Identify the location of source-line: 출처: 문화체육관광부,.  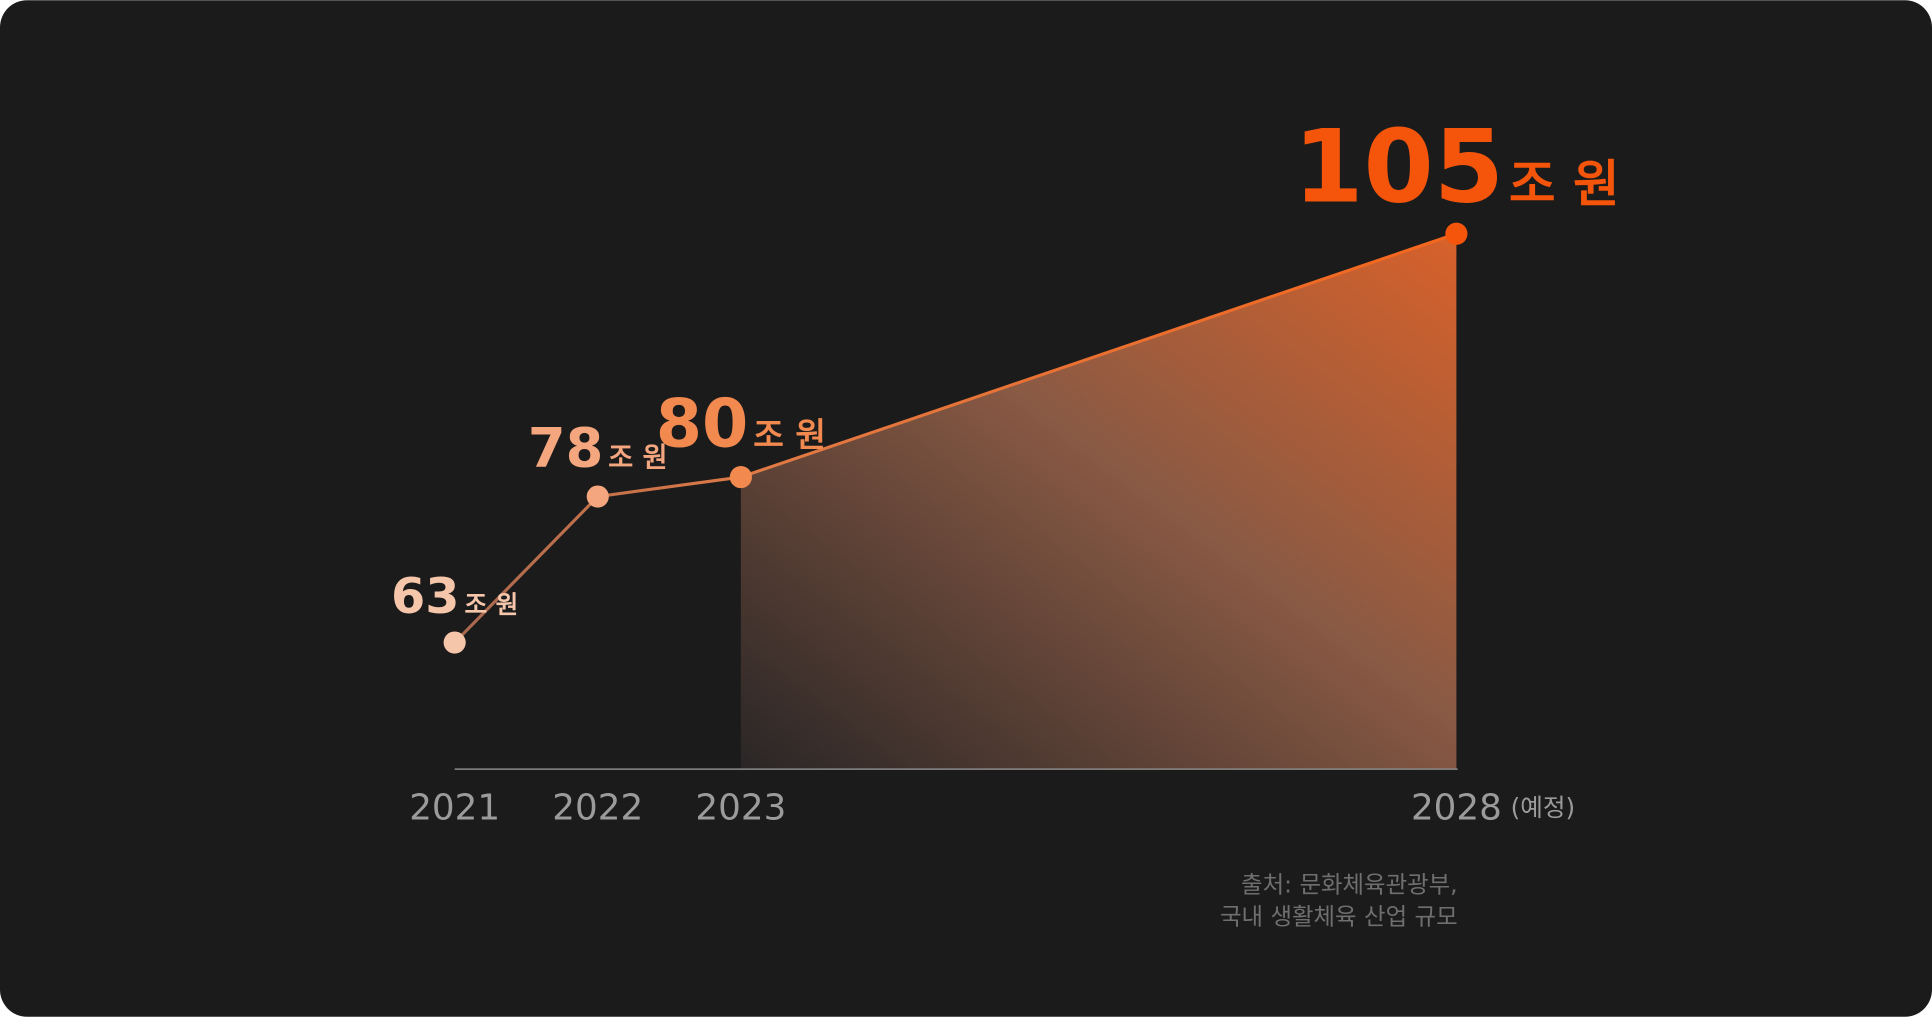
(1349, 884).